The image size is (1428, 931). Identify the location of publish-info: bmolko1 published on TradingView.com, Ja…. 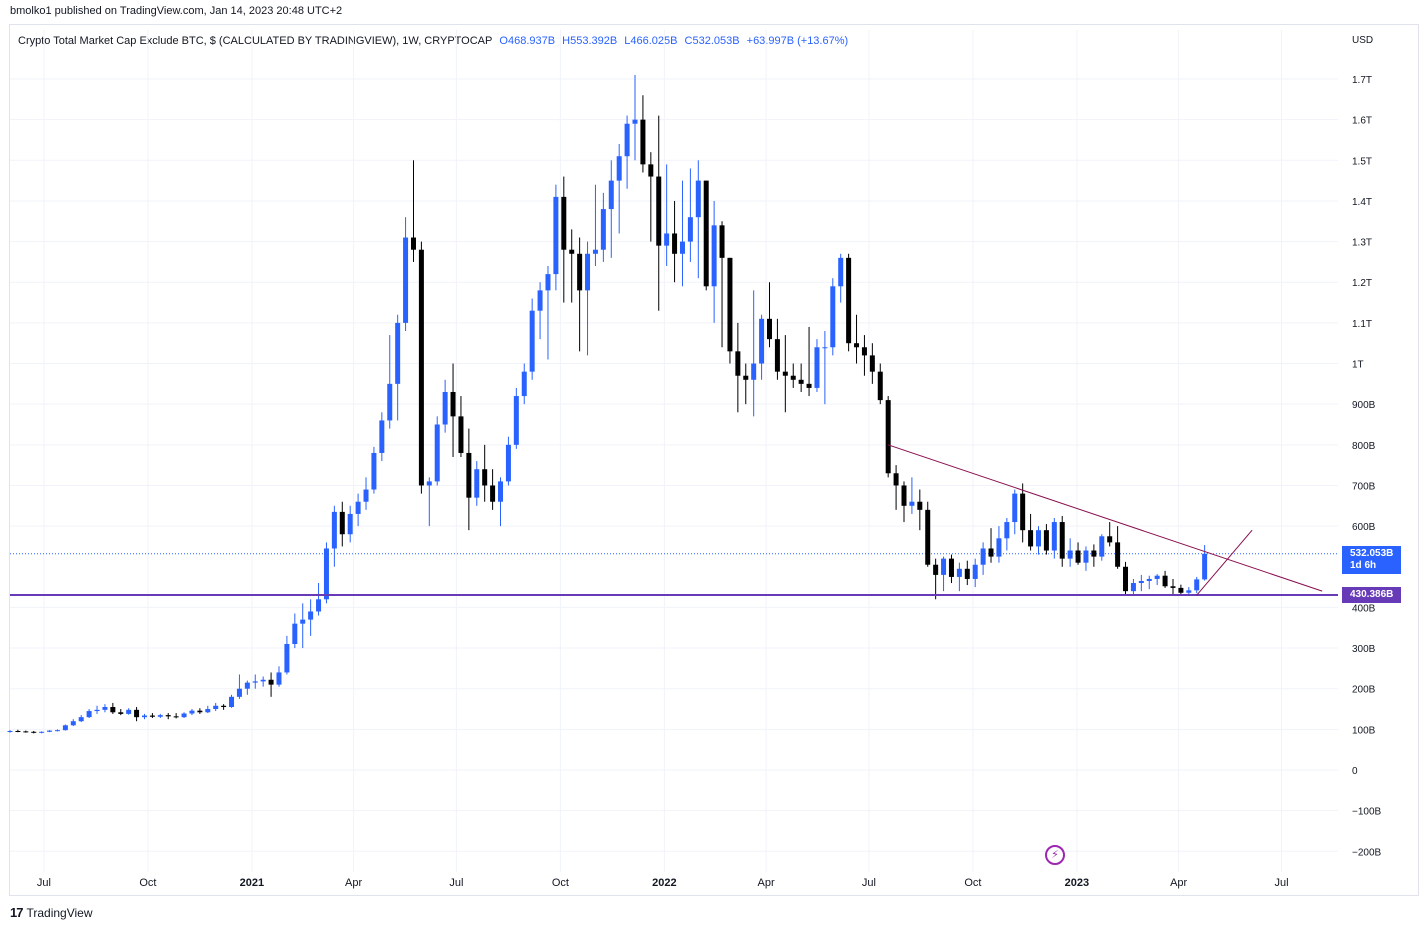
(176, 11).